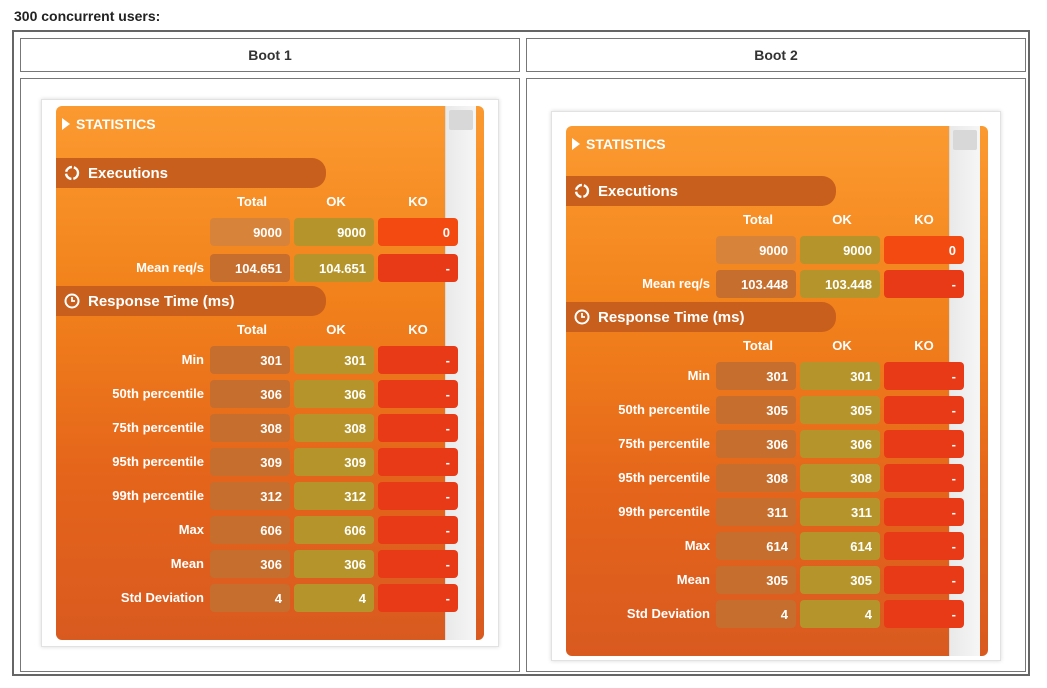 The height and width of the screenshot is (688, 1047). Describe the element at coordinates (701, 191) in the screenshot. I see `boot2-executions-section: Executions` at that location.